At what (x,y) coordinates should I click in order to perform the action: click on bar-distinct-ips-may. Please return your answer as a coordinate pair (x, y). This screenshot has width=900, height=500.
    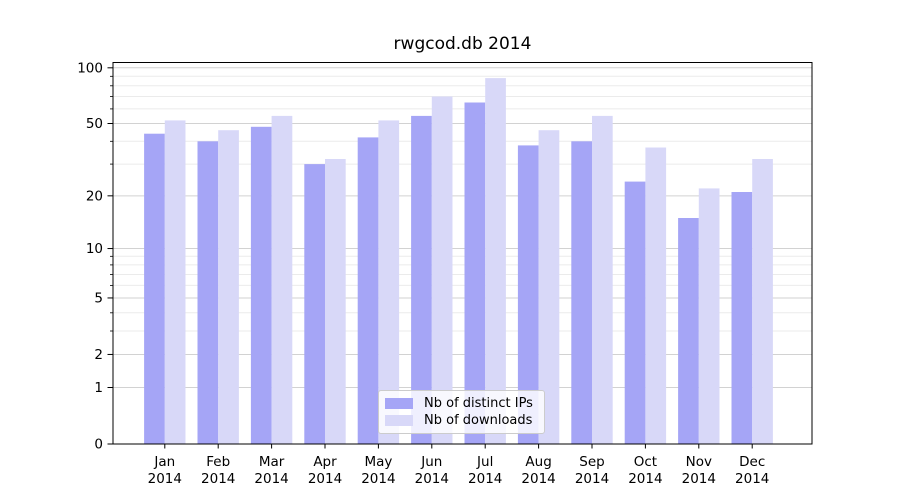
    Looking at the image, I should click on (368, 290).